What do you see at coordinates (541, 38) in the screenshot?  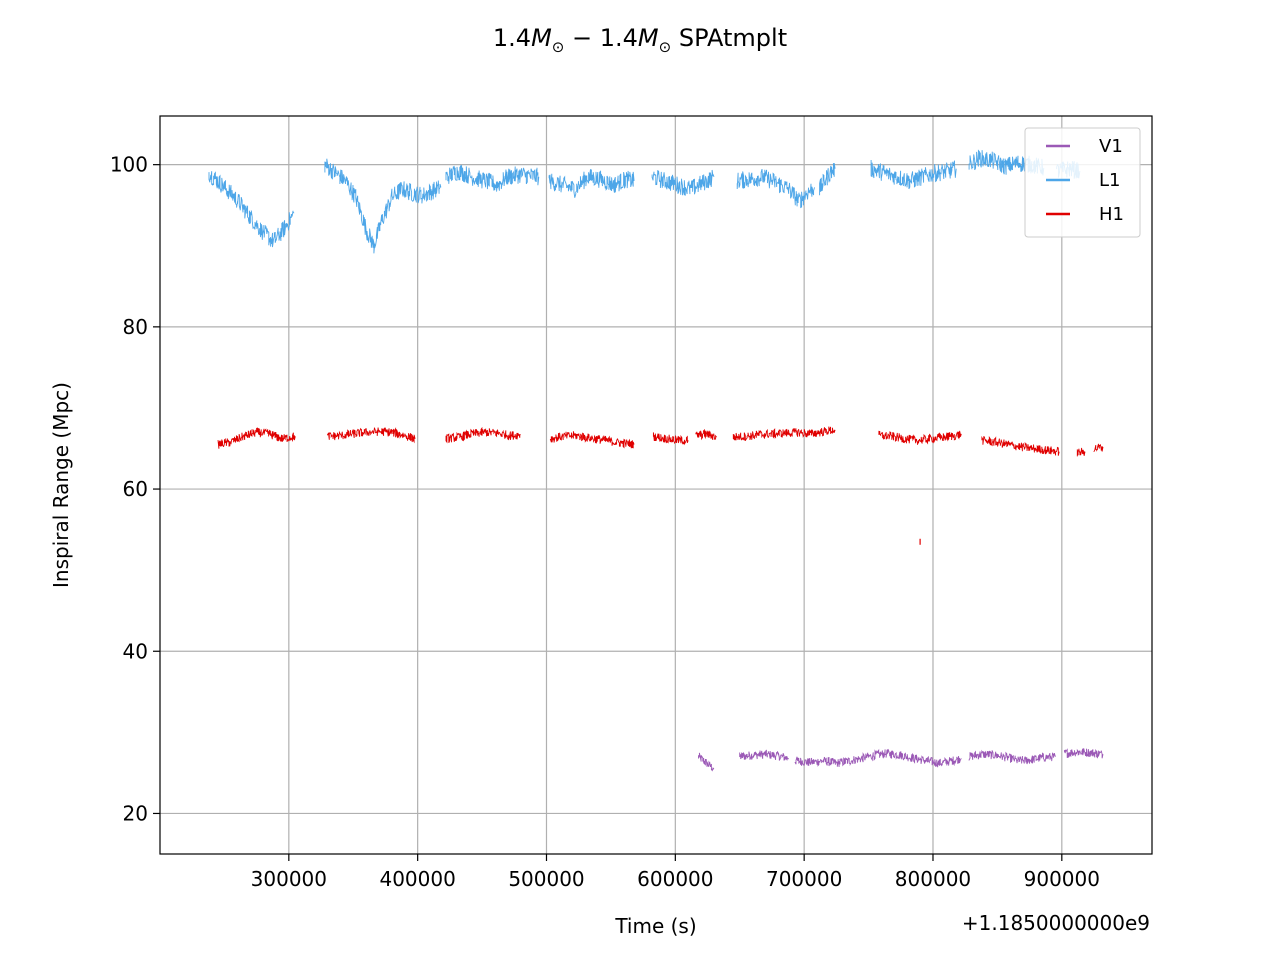 I see `title-symbol: M` at bounding box center [541, 38].